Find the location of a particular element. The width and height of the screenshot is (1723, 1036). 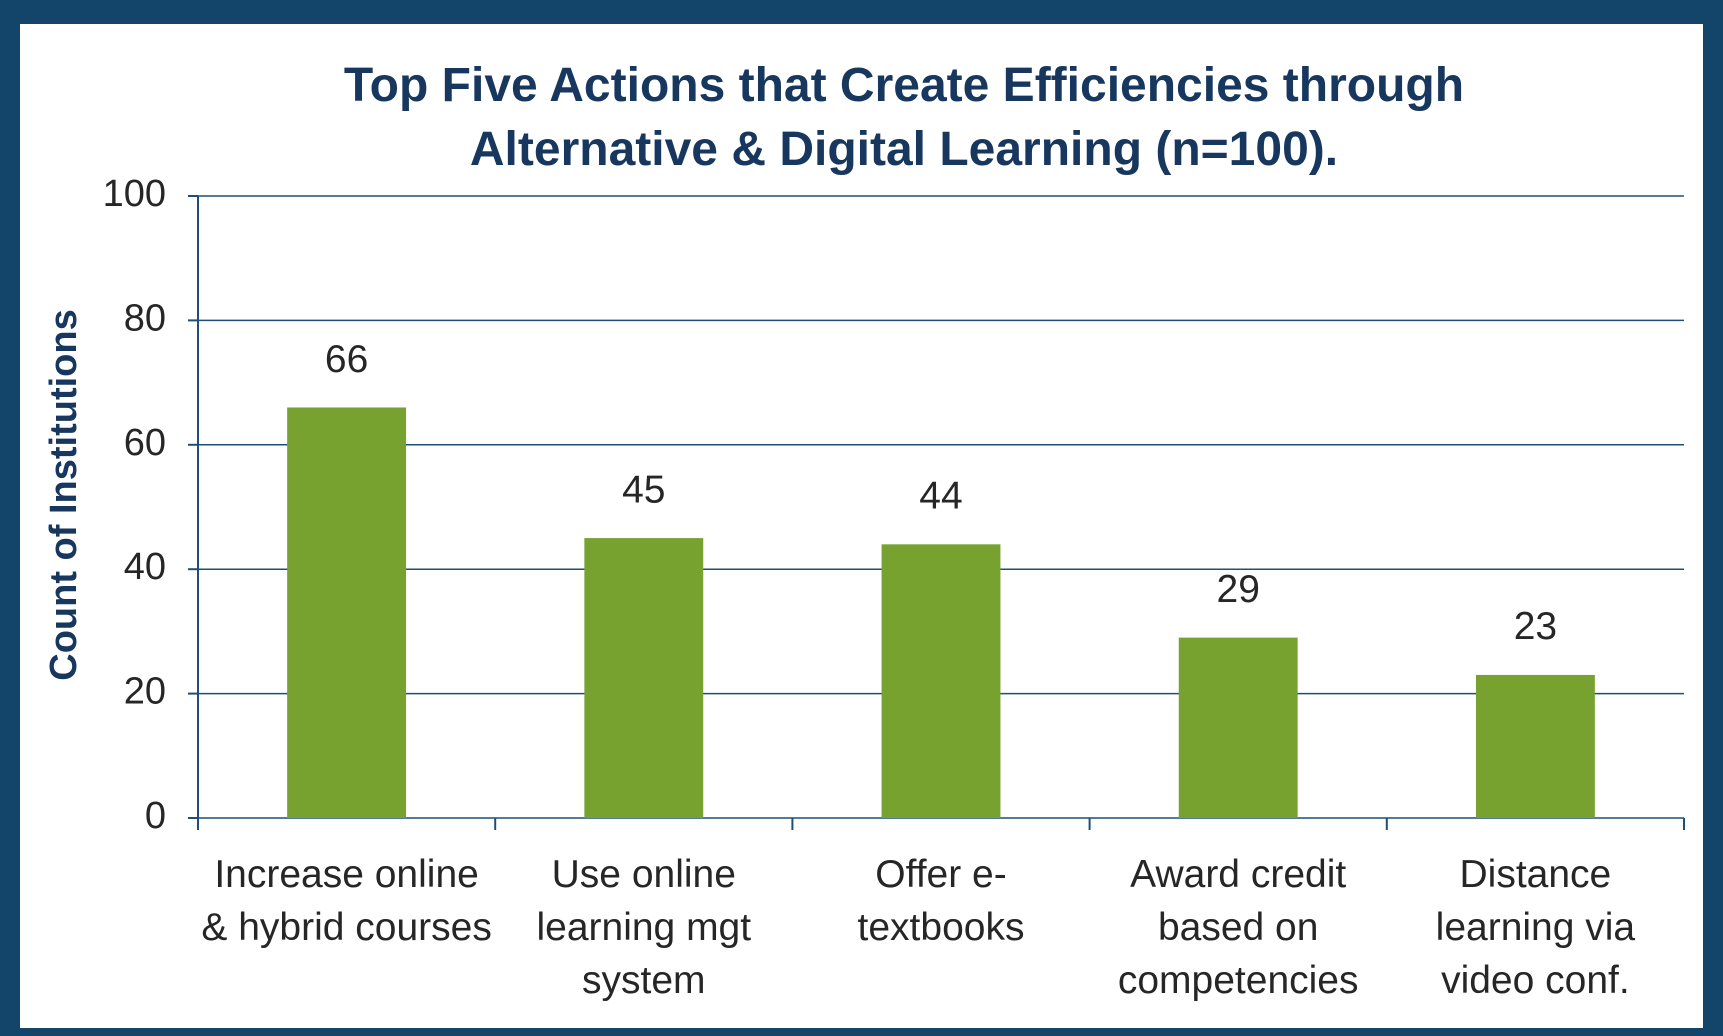

y-tick-label: 40 is located at coordinates (145, 567).